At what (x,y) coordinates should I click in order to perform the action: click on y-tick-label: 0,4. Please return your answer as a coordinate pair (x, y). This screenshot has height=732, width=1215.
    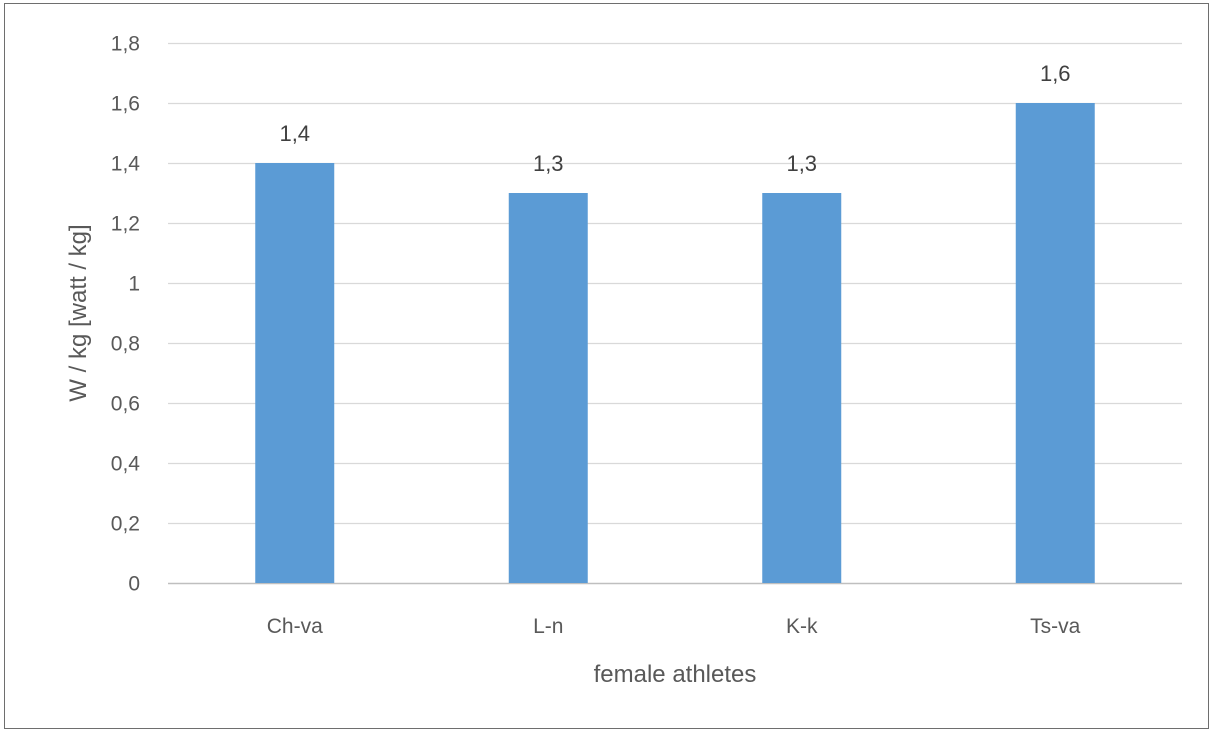
    Looking at the image, I should click on (126, 464).